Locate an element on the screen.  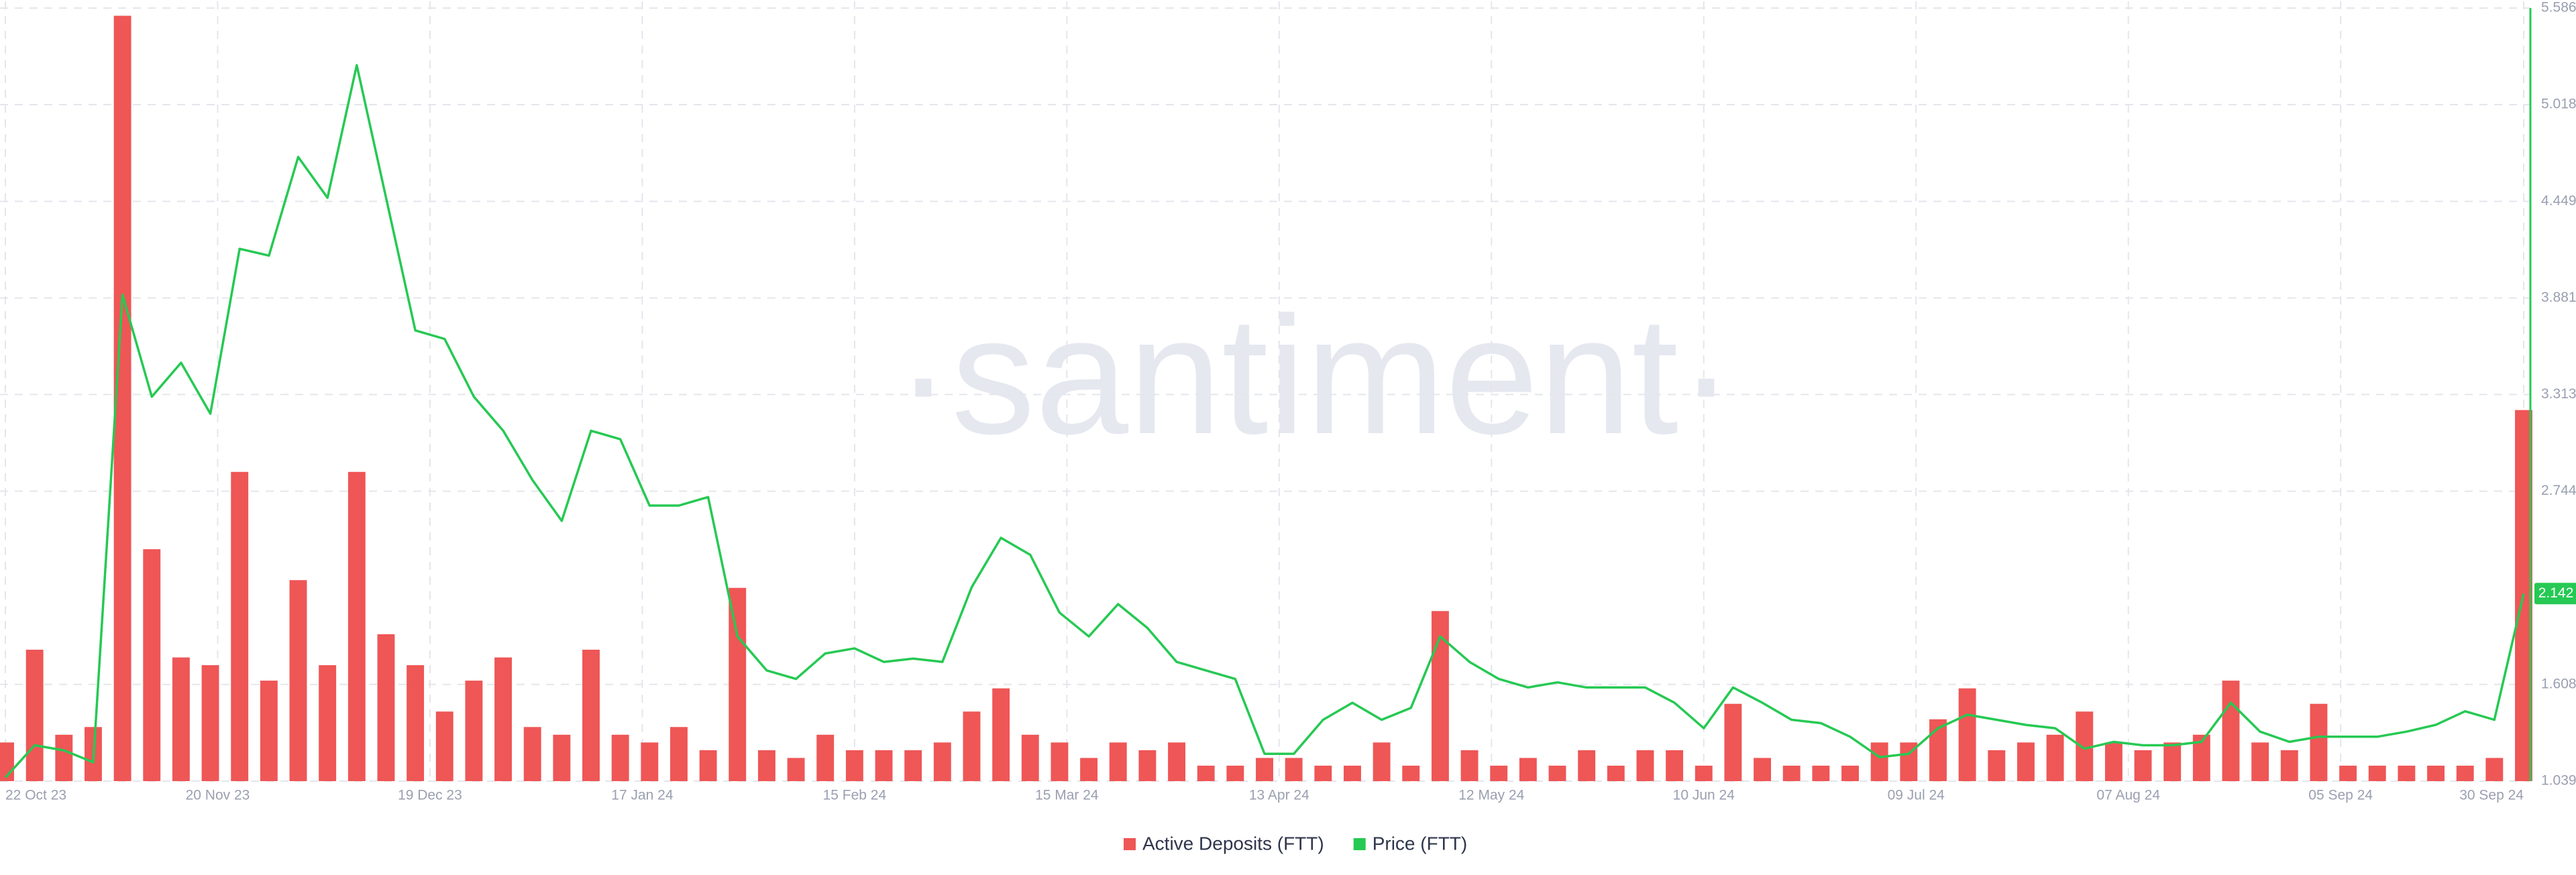
x-tick-label: 30 Sep 24 is located at coordinates (2491, 795).